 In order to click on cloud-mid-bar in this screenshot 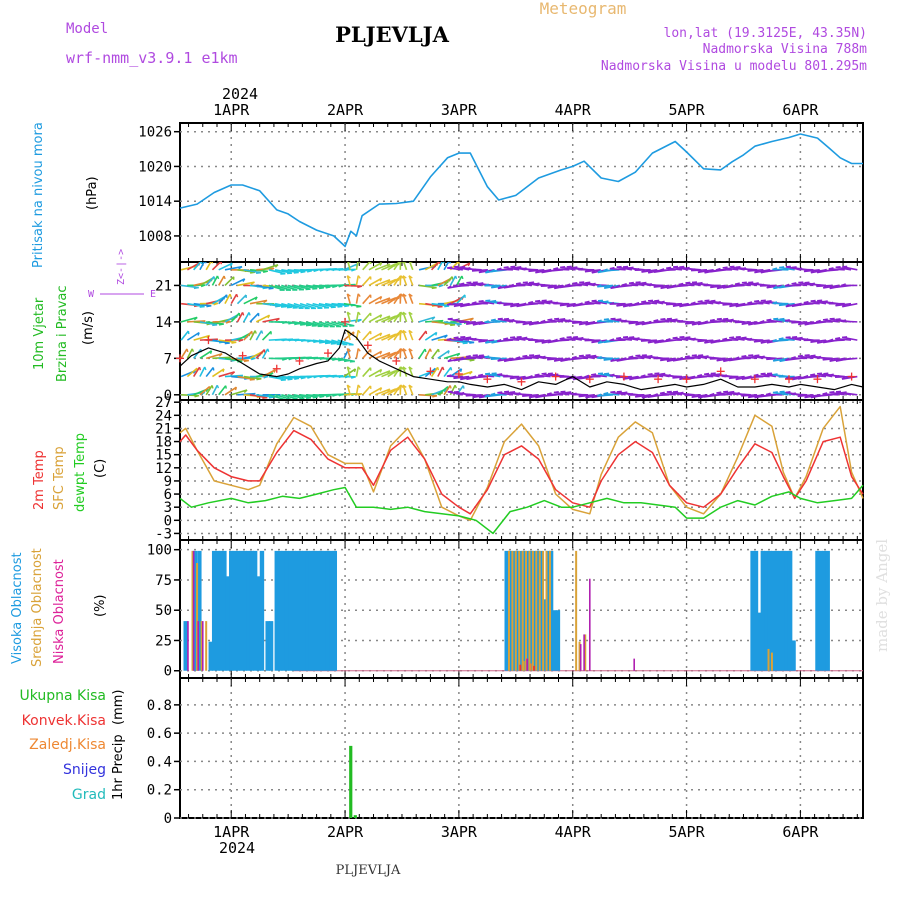, I will do `click(546, 610)`.